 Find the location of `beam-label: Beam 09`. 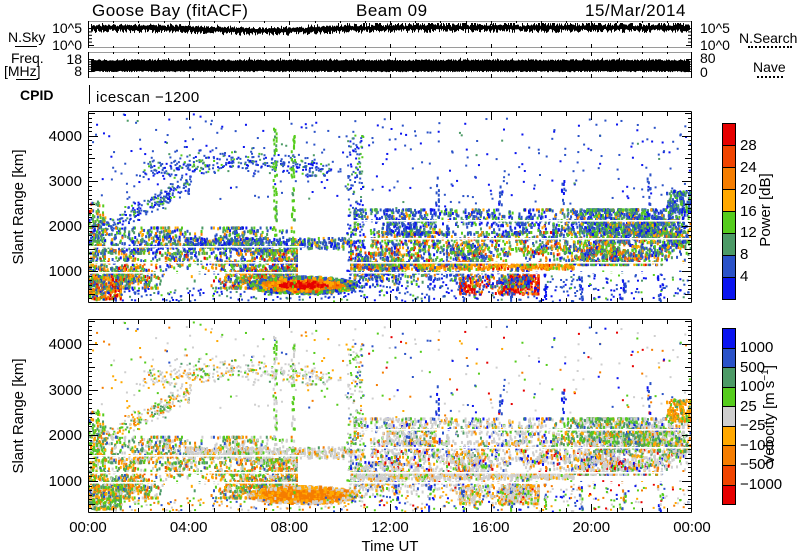

beam-label: Beam 09 is located at coordinates (392, 10).